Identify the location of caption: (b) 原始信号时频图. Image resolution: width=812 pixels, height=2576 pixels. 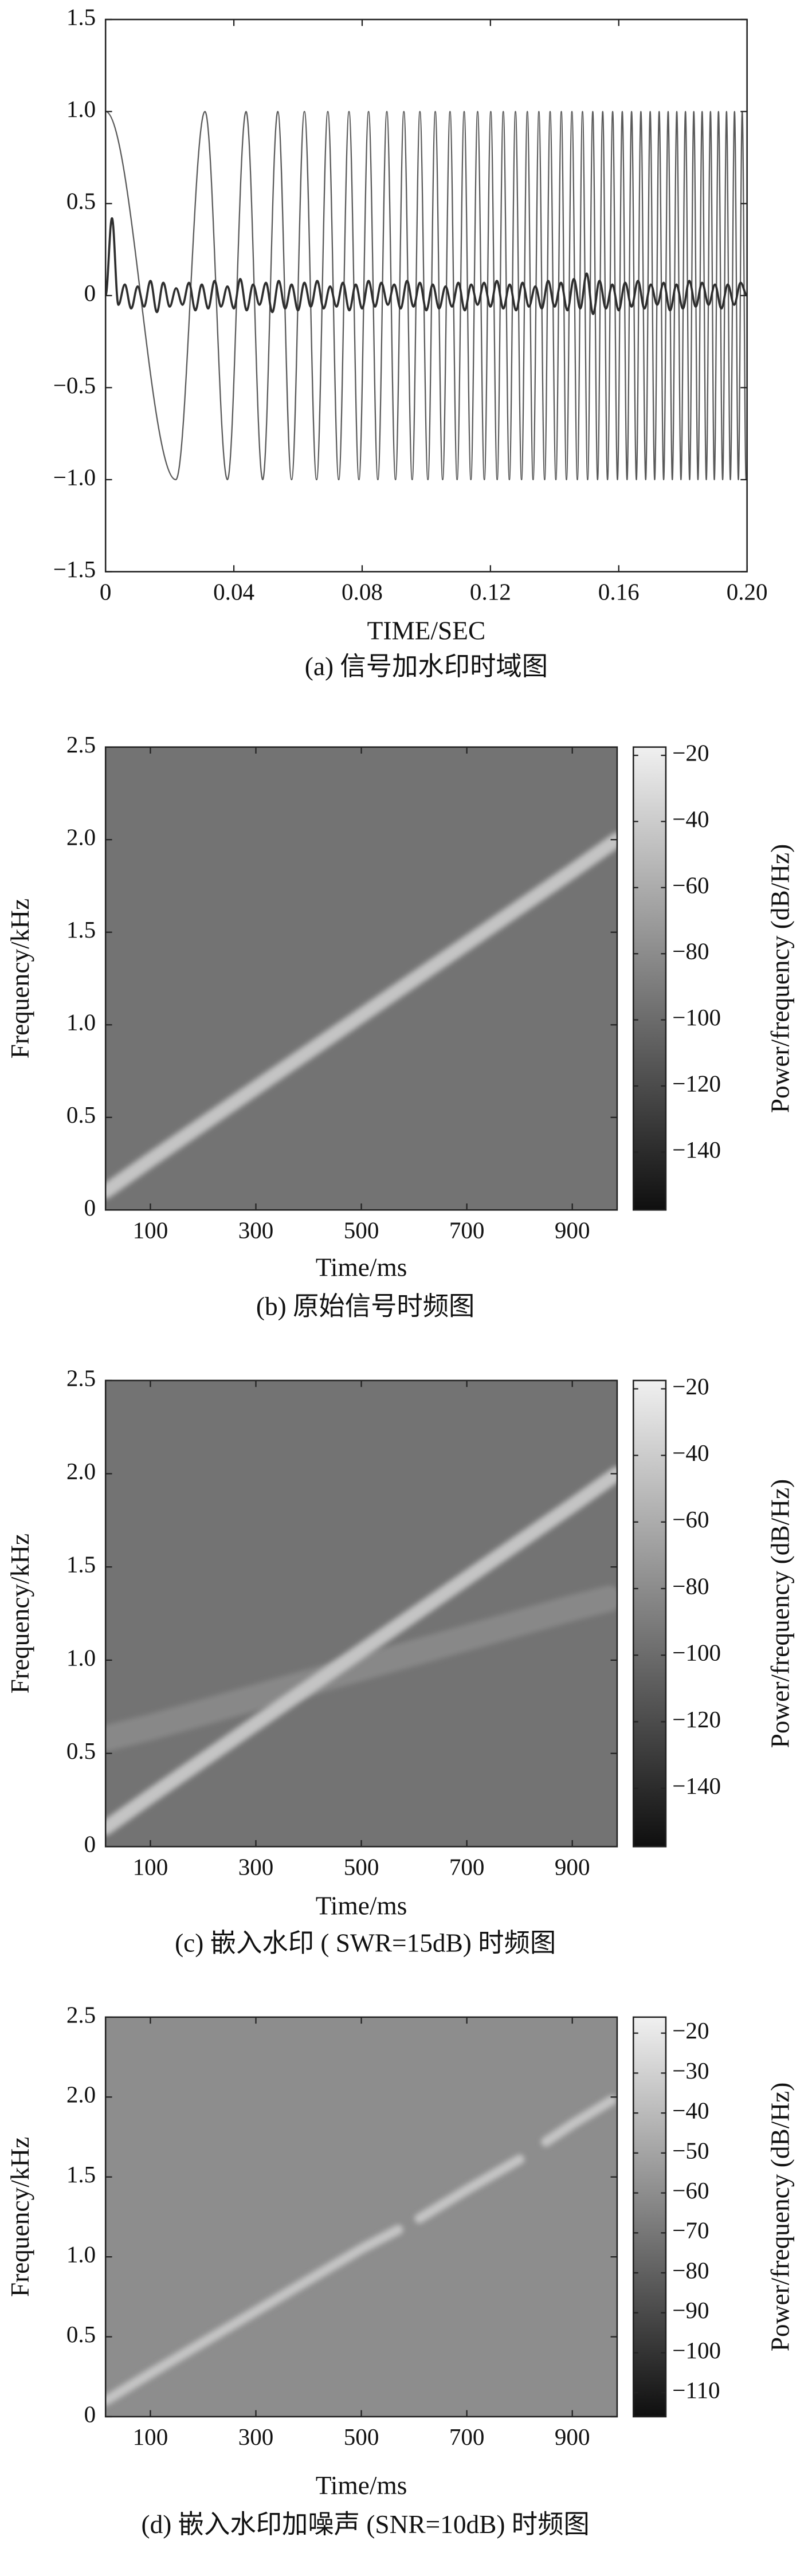
(365, 1306).